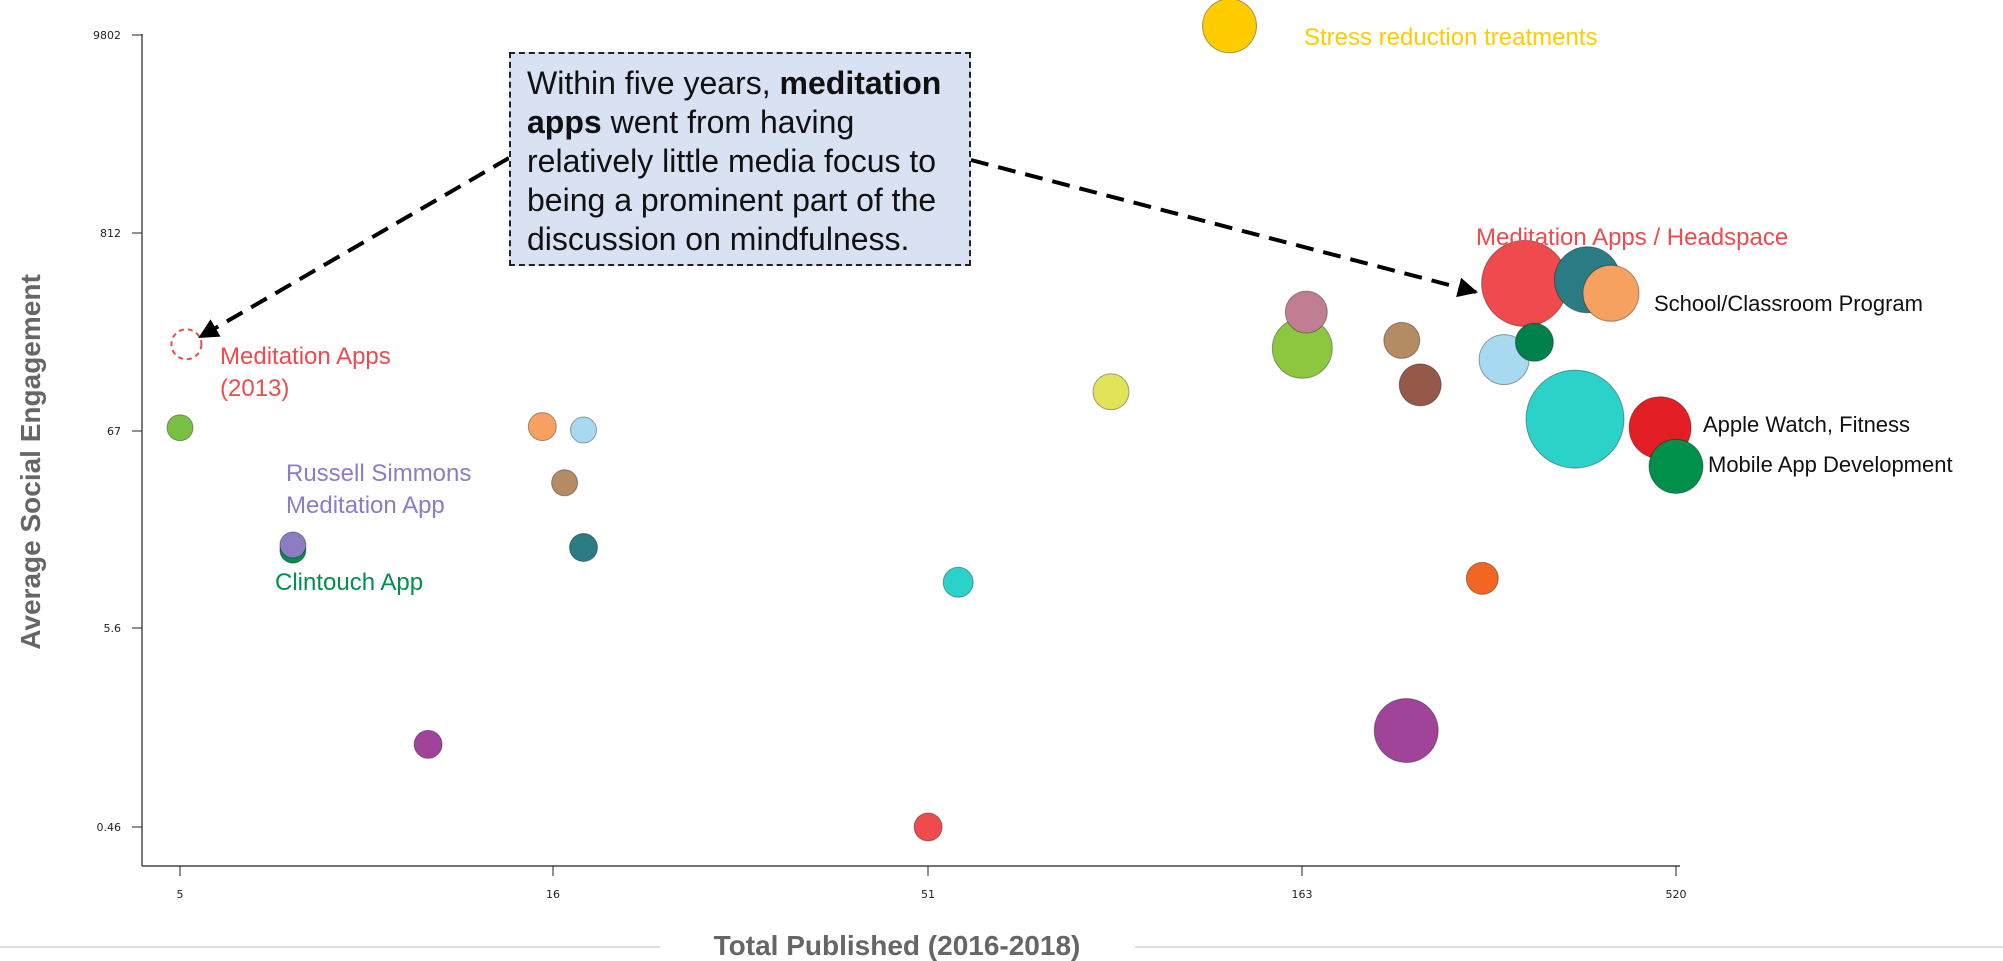 The height and width of the screenshot is (961, 2003). What do you see at coordinates (107, 35) in the screenshot?
I see `y-tick-label: 9802` at bounding box center [107, 35].